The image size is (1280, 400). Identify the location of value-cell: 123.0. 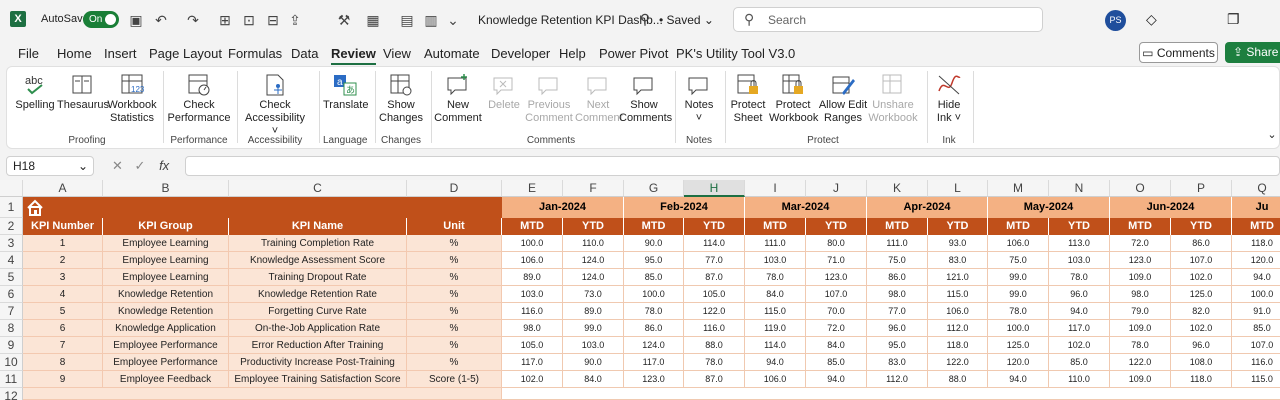
(654, 379).